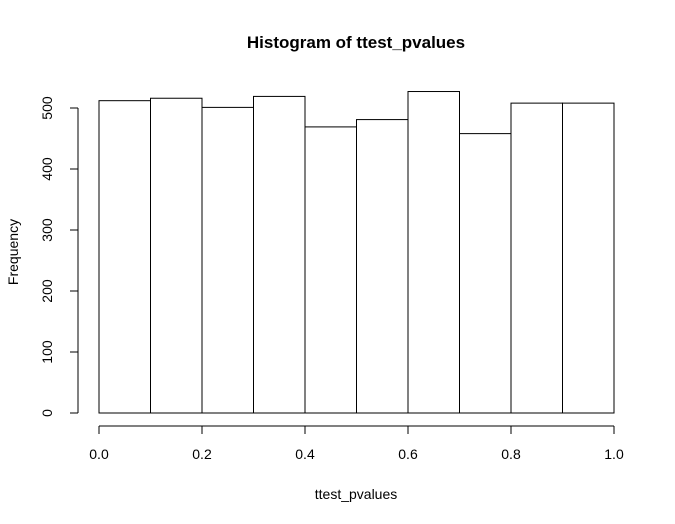 The width and height of the screenshot is (675, 524). Describe the element at coordinates (47, 169) in the screenshot. I see `y-tick-label-4: 400` at that location.